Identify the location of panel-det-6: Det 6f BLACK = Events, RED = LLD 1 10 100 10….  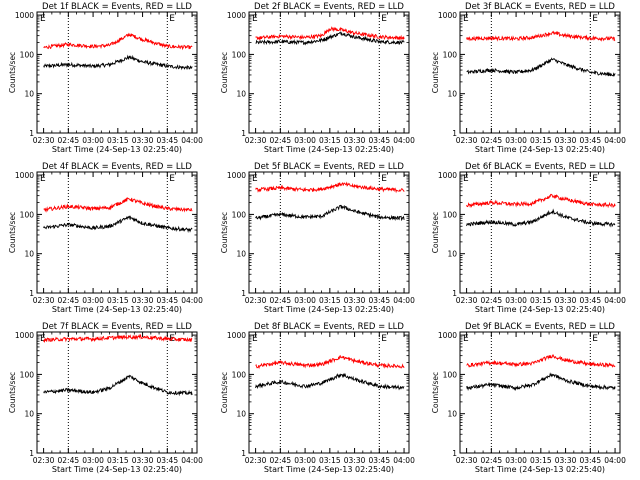
(528, 238).